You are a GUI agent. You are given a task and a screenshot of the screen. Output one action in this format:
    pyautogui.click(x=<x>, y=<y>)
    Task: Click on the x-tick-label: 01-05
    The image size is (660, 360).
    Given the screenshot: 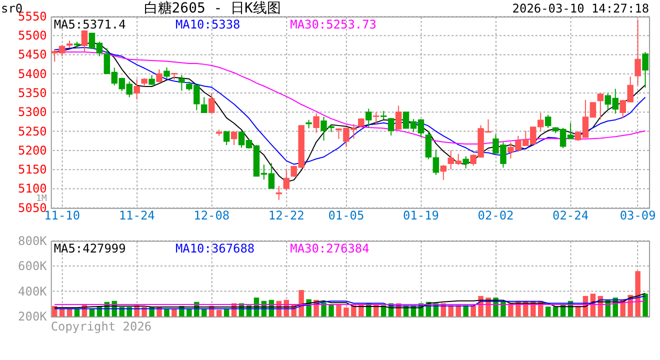 What is the action you would take?
    pyautogui.click(x=346, y=215)
    